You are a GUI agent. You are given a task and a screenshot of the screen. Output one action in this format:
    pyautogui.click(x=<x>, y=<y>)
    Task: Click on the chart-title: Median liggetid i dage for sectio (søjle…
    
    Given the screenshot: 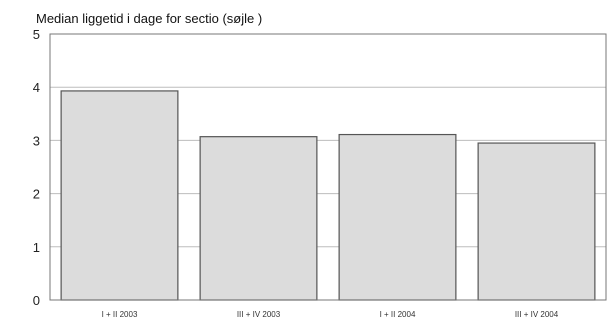 What is the action you would take?
    pyautogui.click(x=149, y=18)
    